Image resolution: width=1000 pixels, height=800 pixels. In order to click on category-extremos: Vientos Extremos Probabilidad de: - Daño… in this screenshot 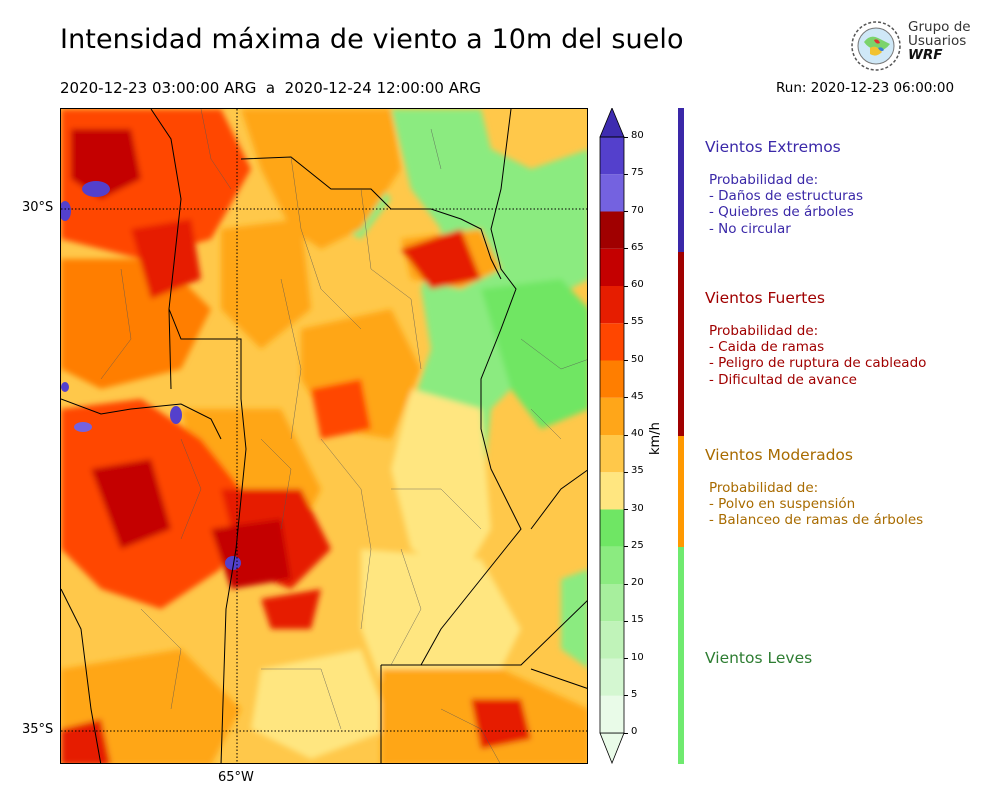, I will do `click(850, 187)`.